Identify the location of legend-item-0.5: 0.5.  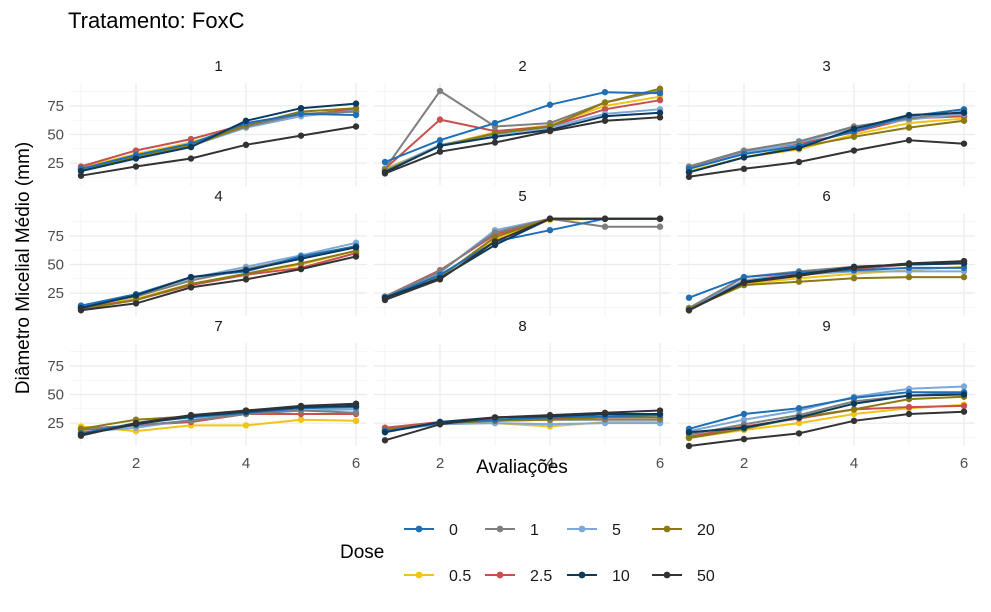
(437, 576).